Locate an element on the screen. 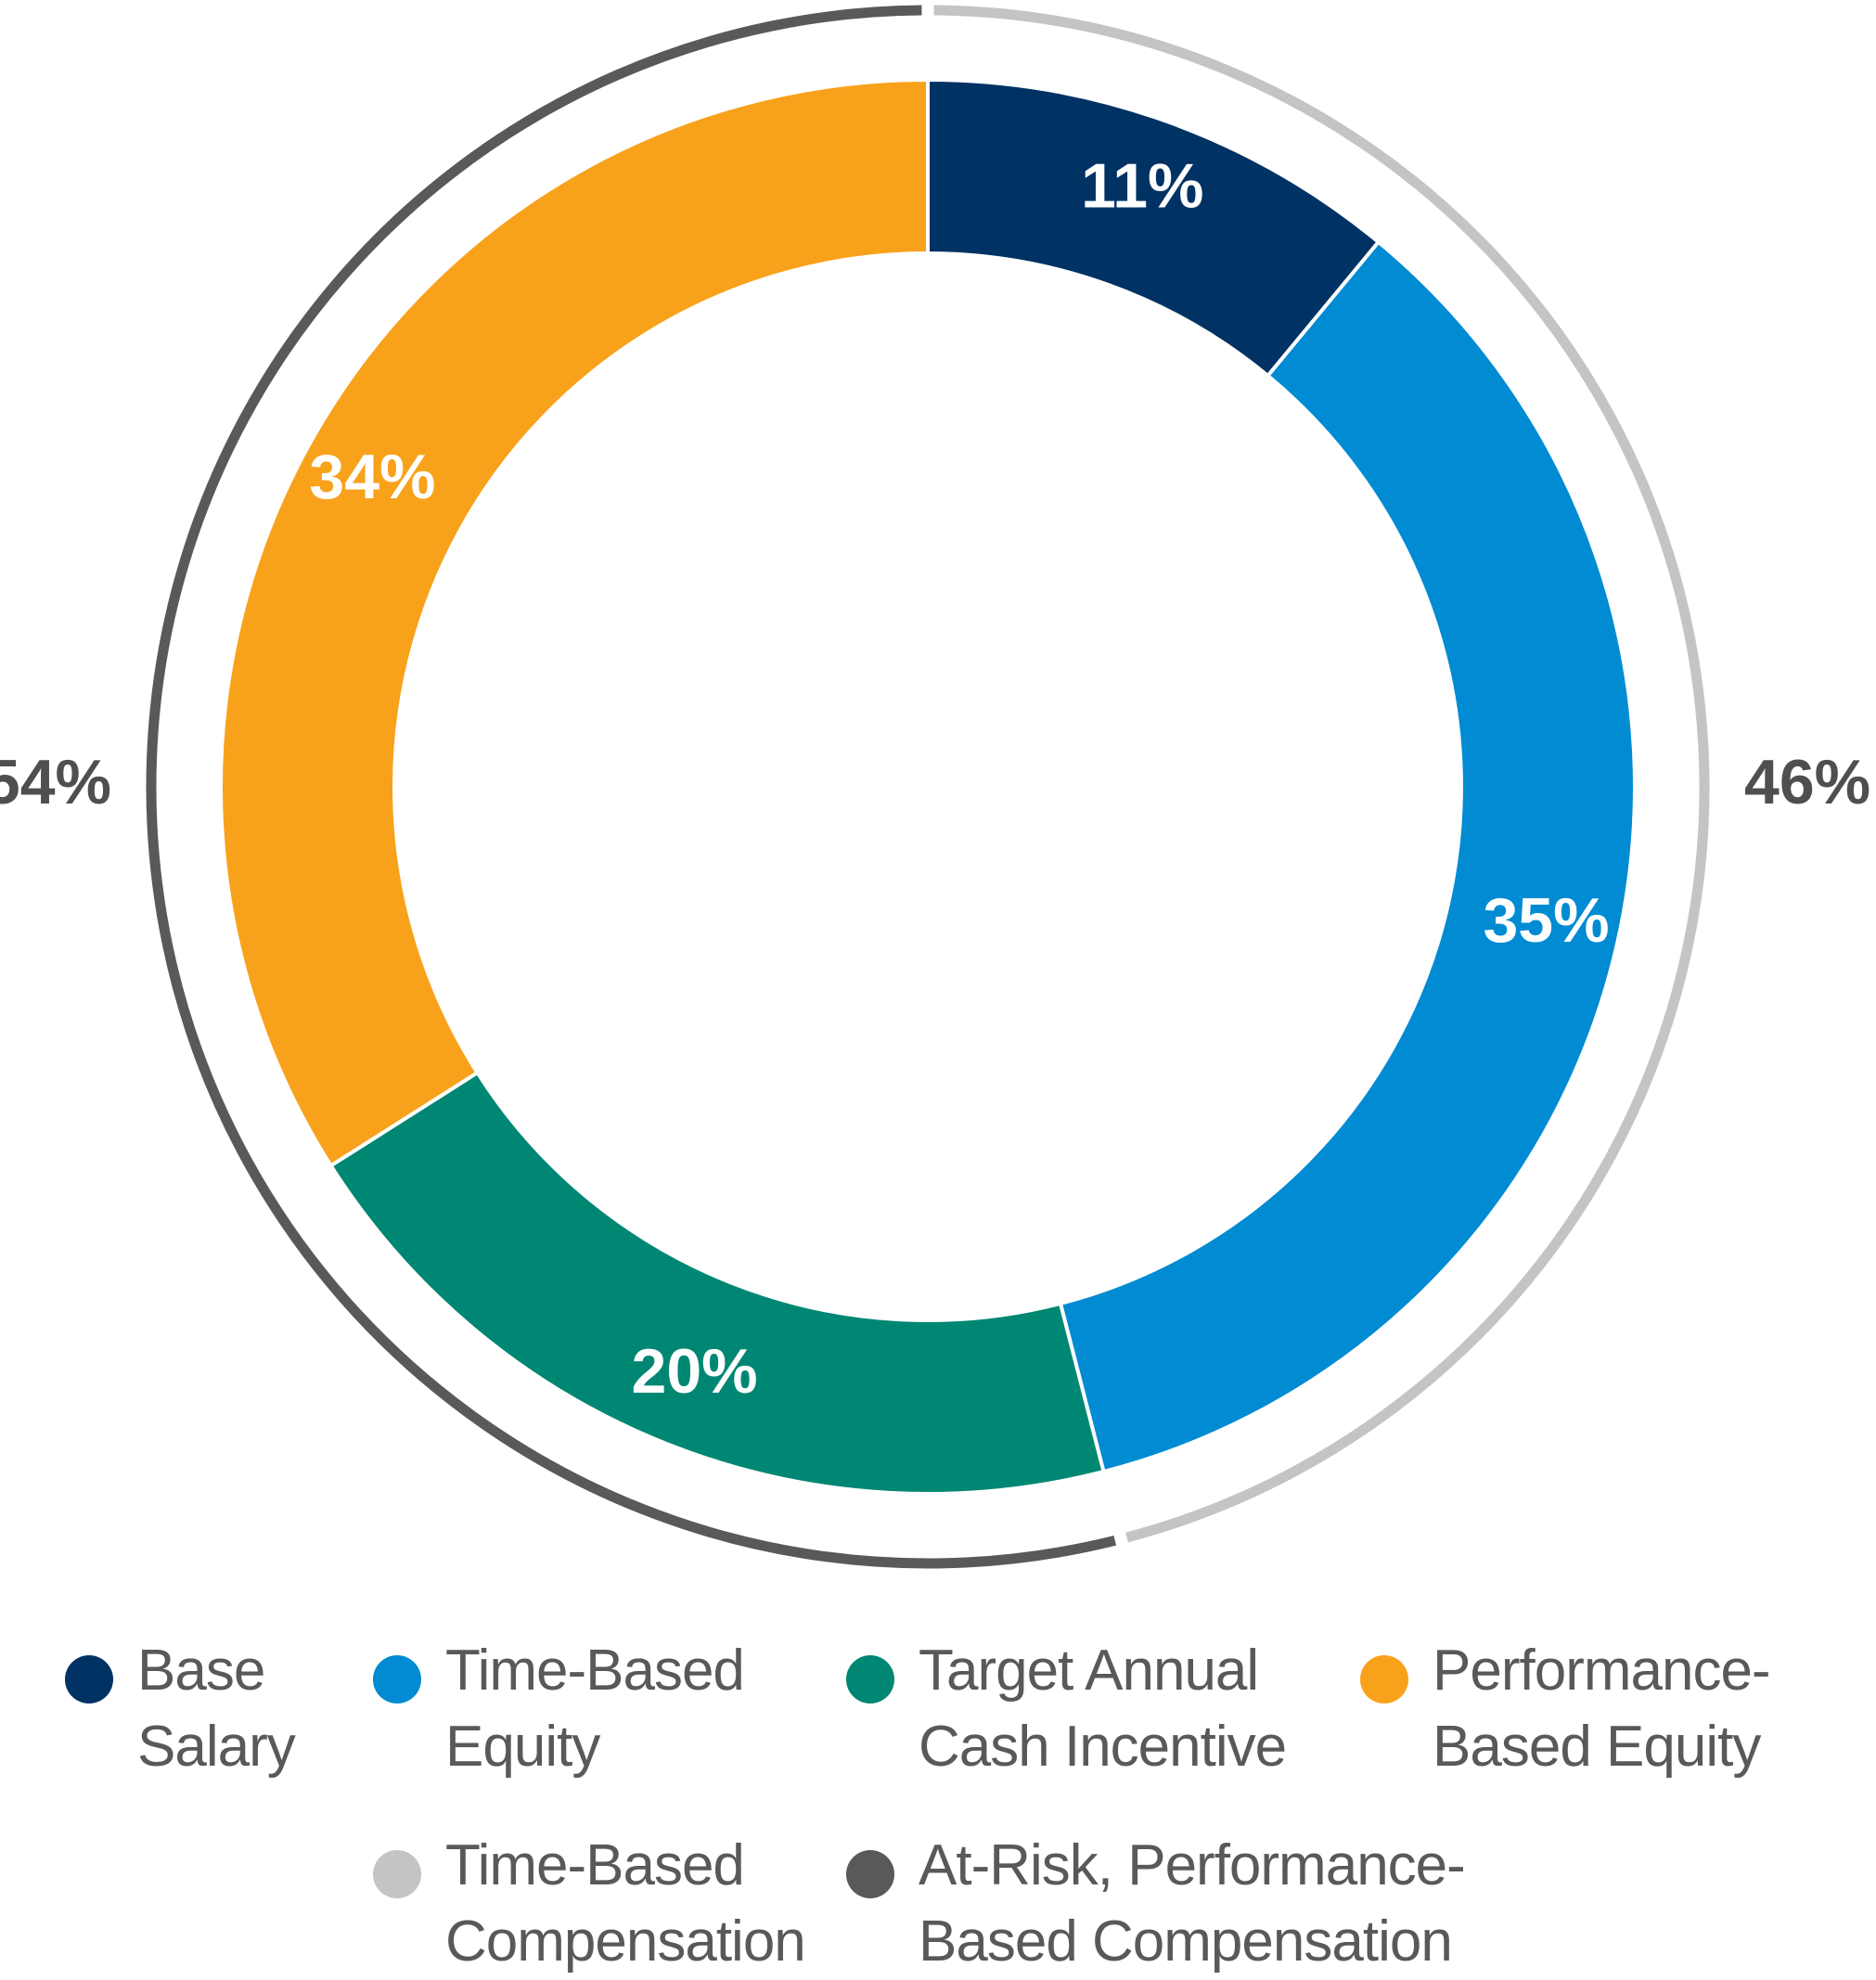 This screenshot has width=1876, height=1980. outer-label-at-risk-performance-based-compensation: 54% is located at coordinates (55, 782).